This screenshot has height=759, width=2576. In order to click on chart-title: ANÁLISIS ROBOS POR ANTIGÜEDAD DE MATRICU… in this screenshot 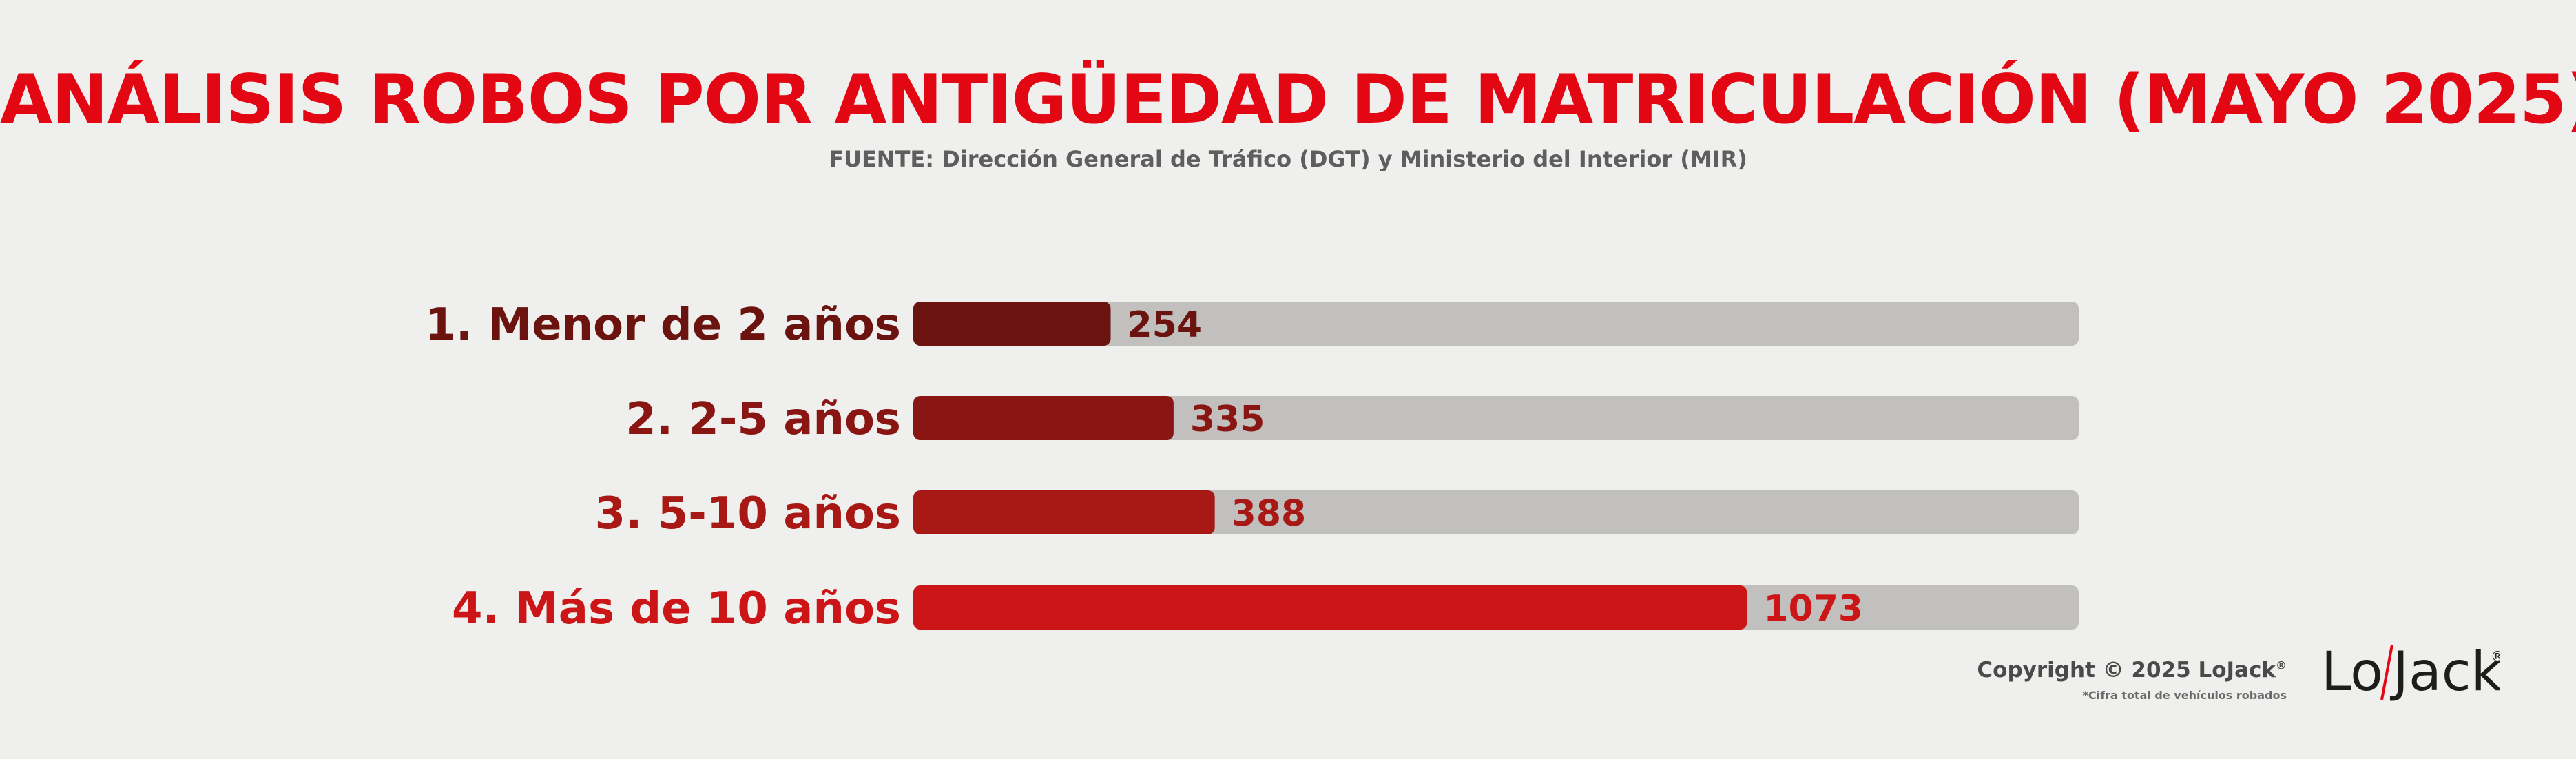, I will do `click(1288, 100)`.